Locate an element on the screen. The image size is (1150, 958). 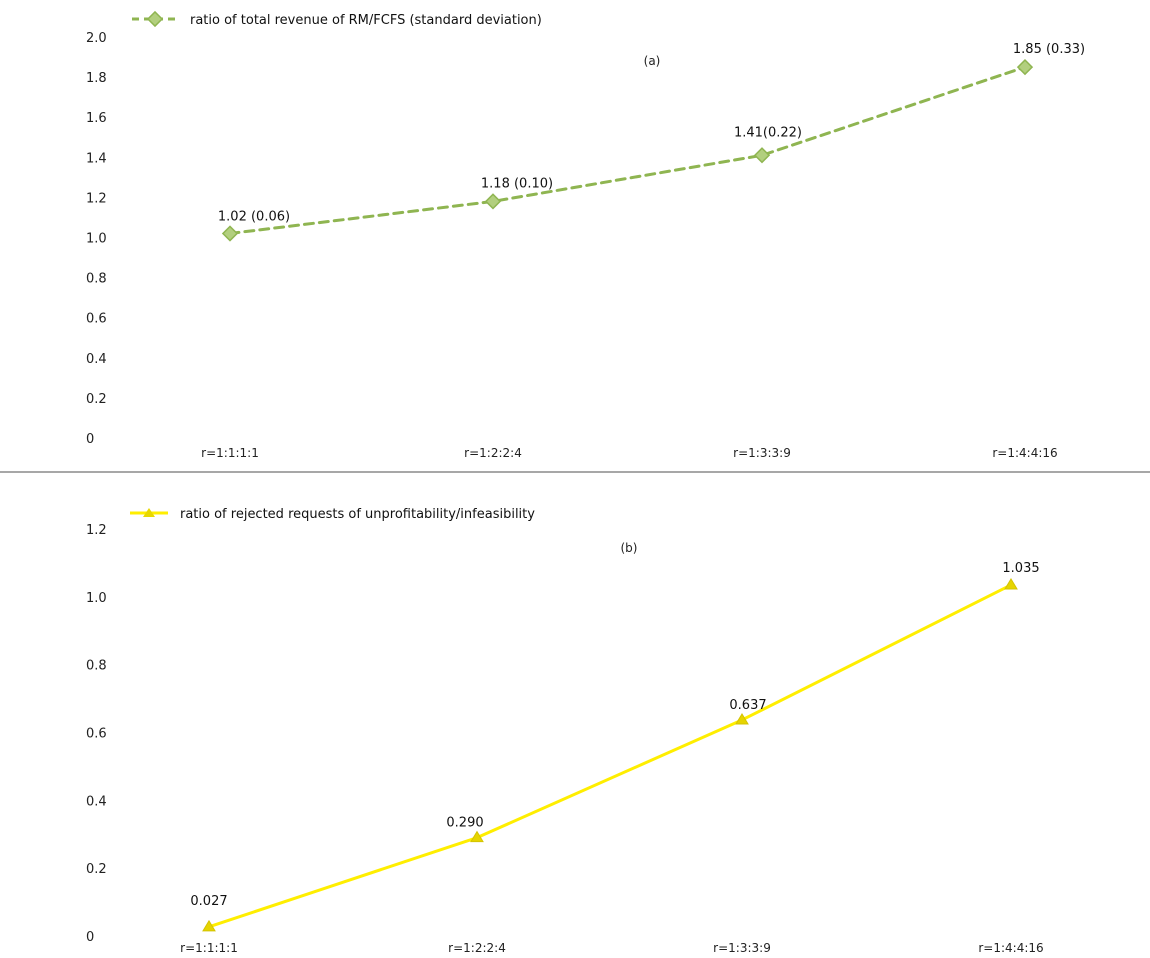
y-tick-label: 1.6 is located at coordinates (96, 118).